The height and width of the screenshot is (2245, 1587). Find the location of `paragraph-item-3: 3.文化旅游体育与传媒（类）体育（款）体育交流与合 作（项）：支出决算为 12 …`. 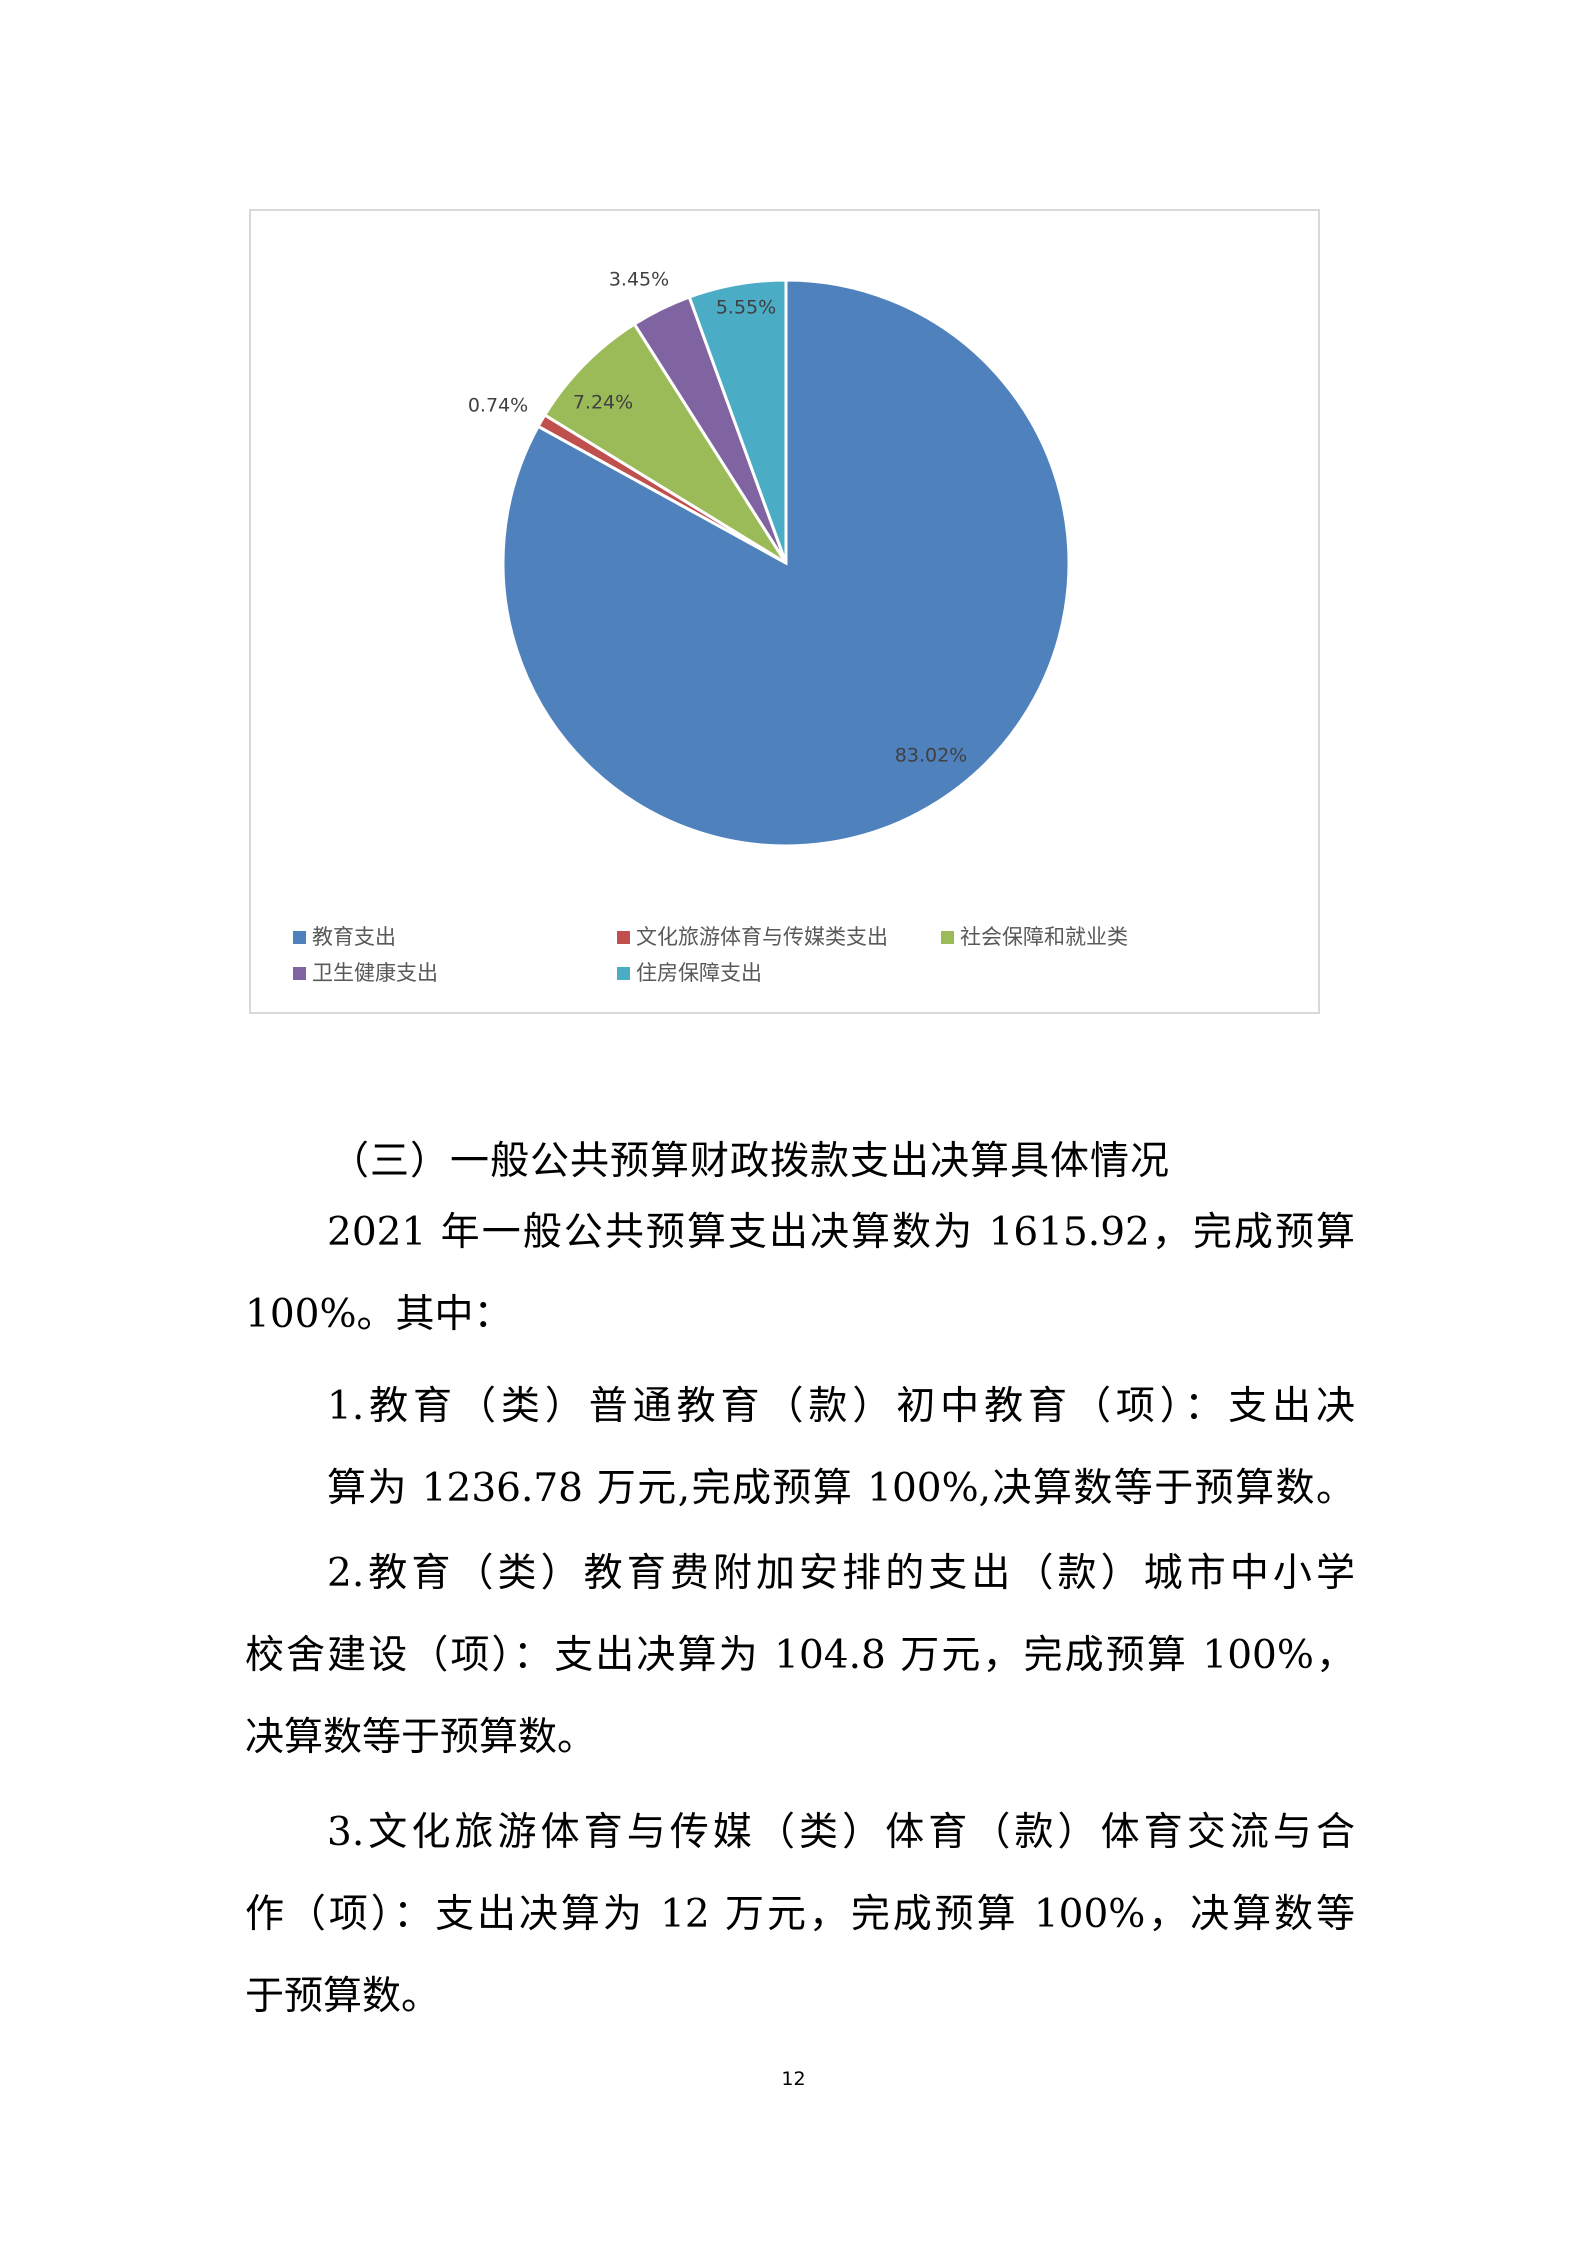

paragraph-item-3: 3.文化旅游体育与传媒（类）体育（款）体育交流与合 作（项）：支出决算为 12 … is located at coordinates (800, 1915).